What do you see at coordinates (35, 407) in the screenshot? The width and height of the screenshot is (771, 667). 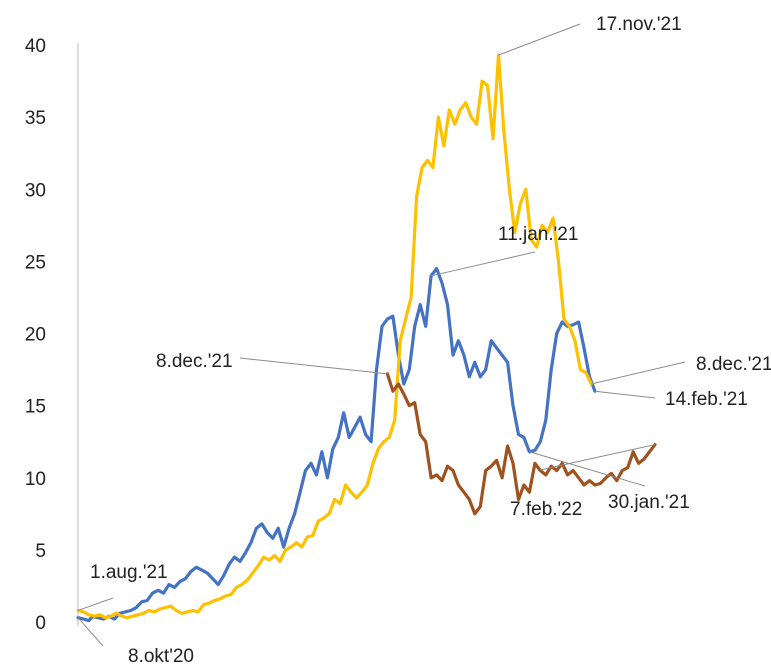 I see `y-tick-label: 15` at bounding box center [35, 407].